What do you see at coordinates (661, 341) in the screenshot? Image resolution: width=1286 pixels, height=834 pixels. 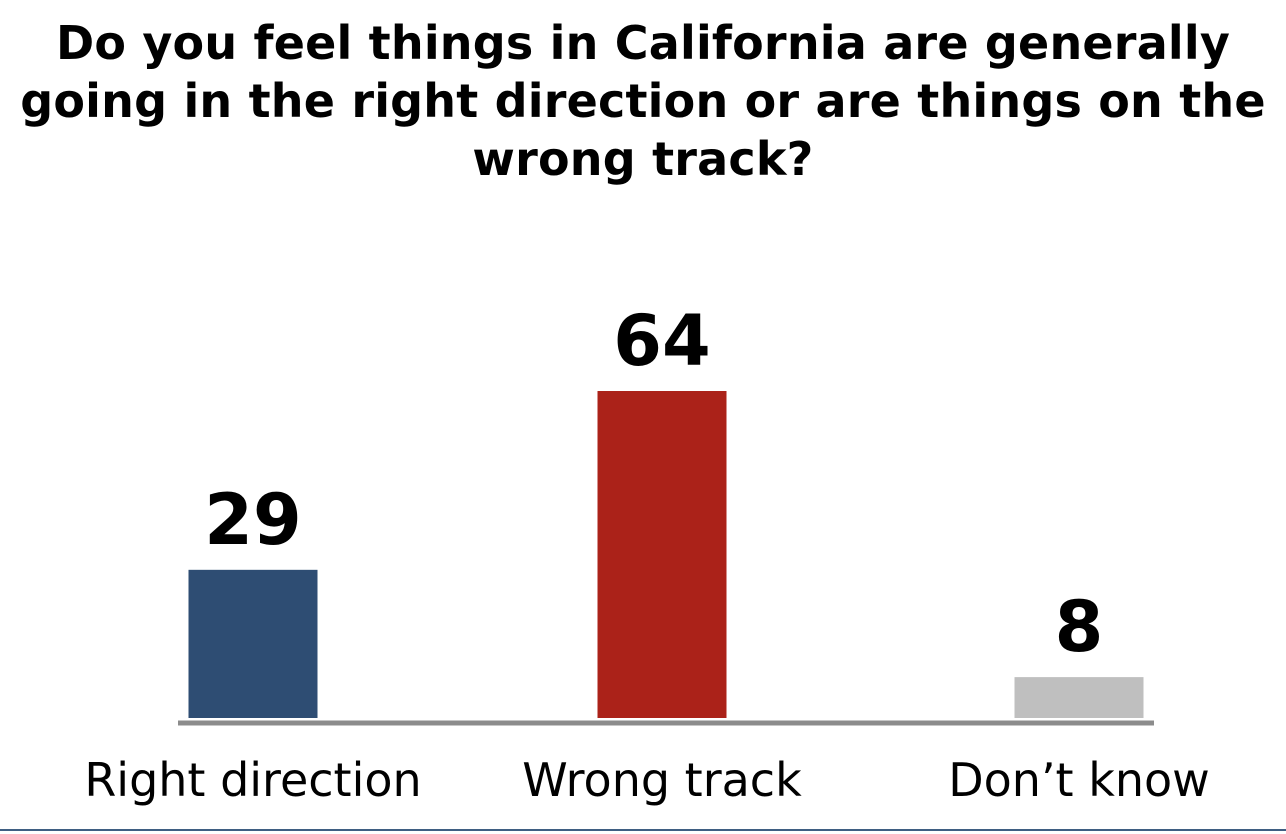 I see `data-label-2: 64` at bounding box center [661, 341].